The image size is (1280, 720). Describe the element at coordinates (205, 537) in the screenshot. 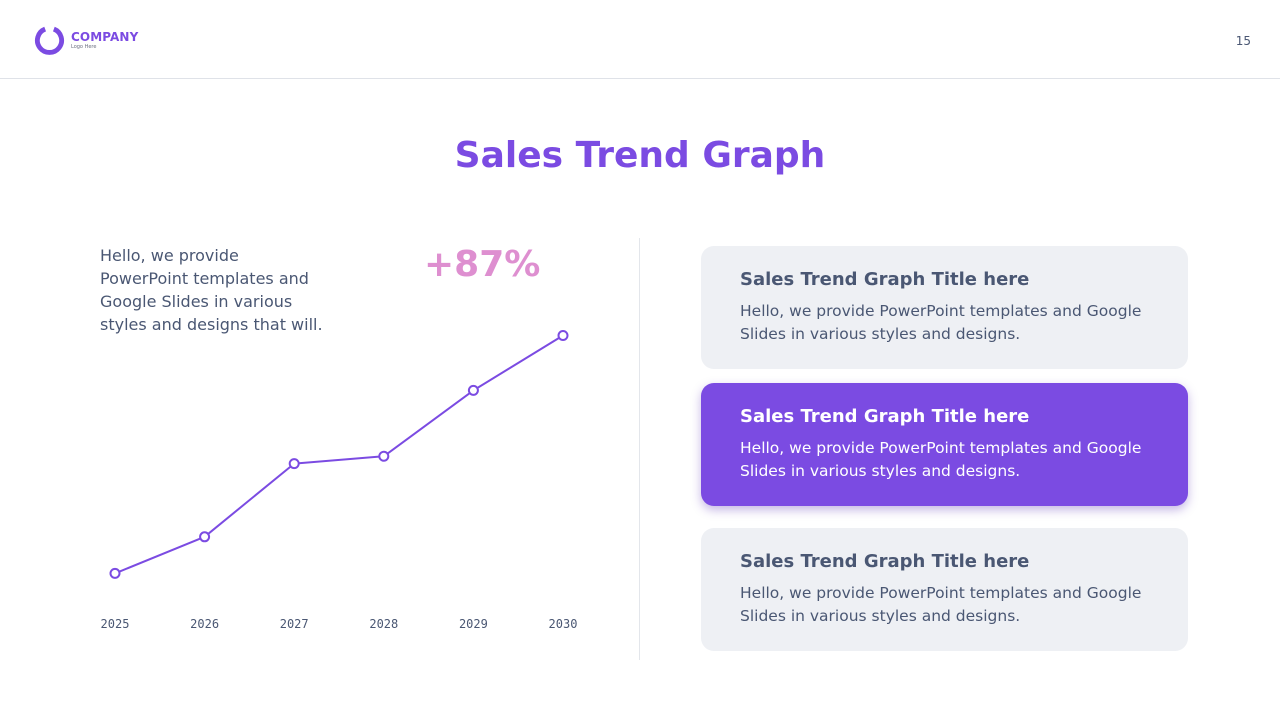

I see `data-point-2026` at that location.